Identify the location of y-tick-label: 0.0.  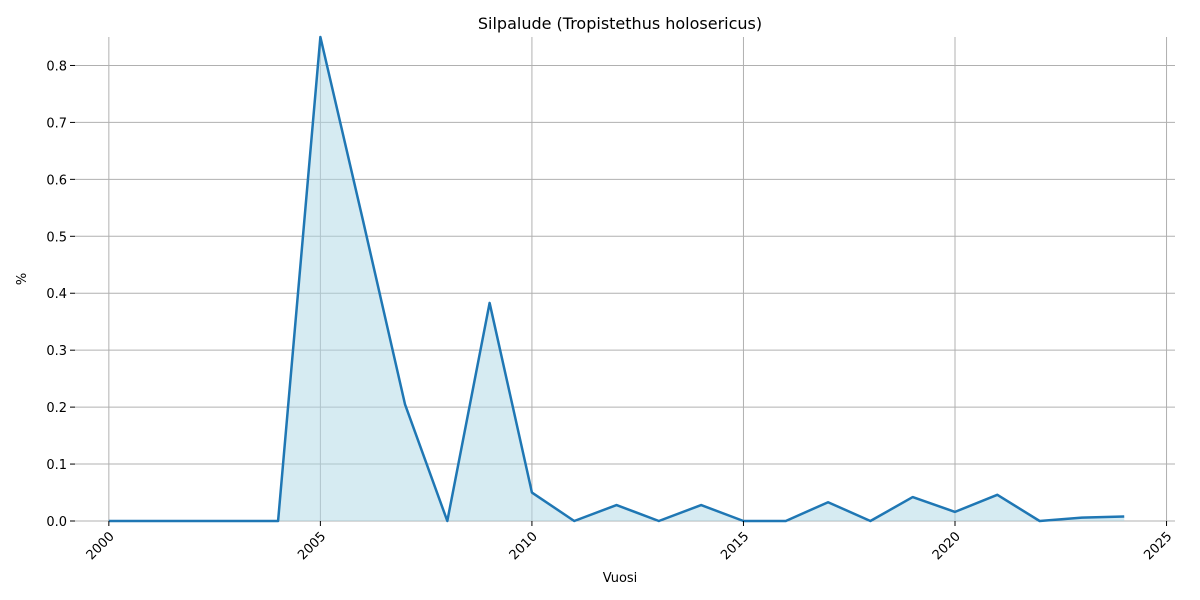
(56, 522).